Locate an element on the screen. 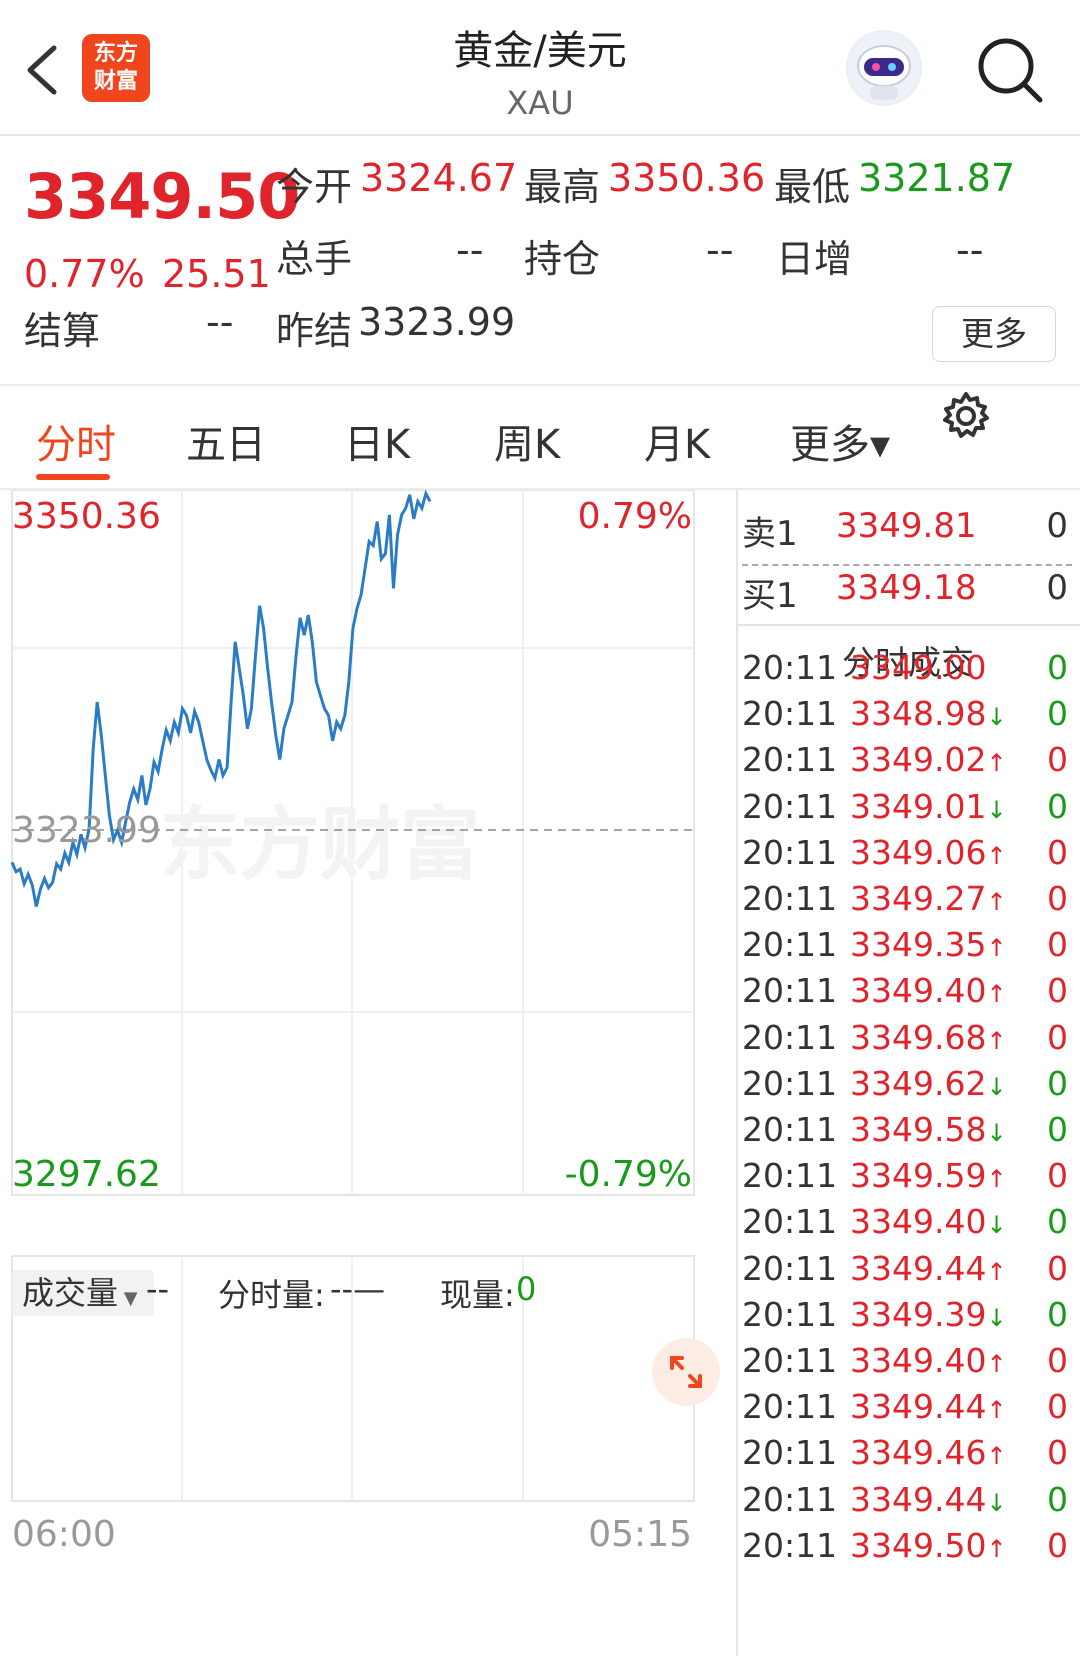 This screenshot has height=1656, width=1080. high-value: 3350.36 is located at coordinates (687, 178).